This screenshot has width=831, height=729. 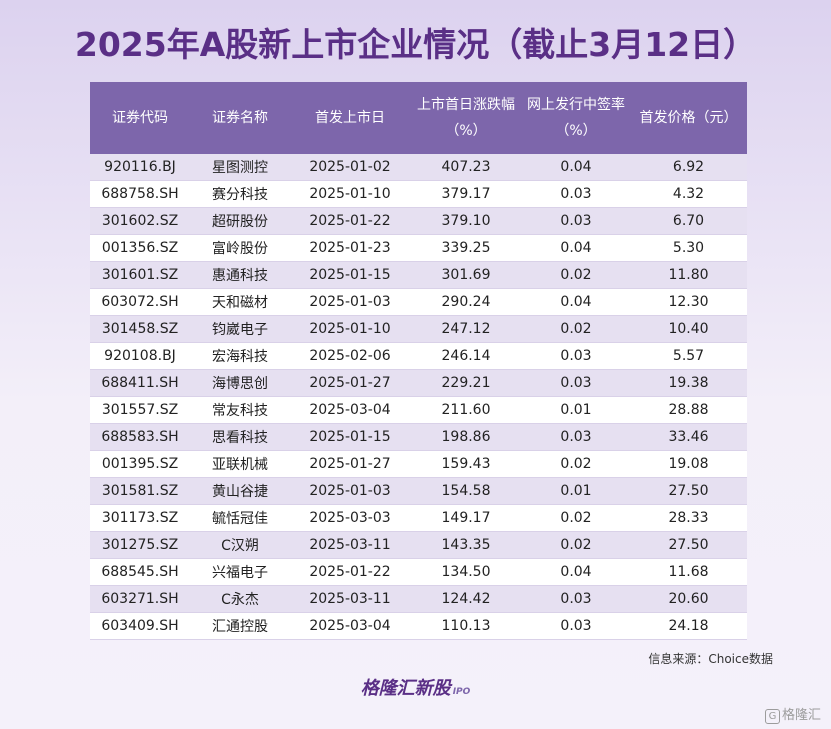 I want to click on table-cell: 2025-01-02, so click(x=350, y=167).